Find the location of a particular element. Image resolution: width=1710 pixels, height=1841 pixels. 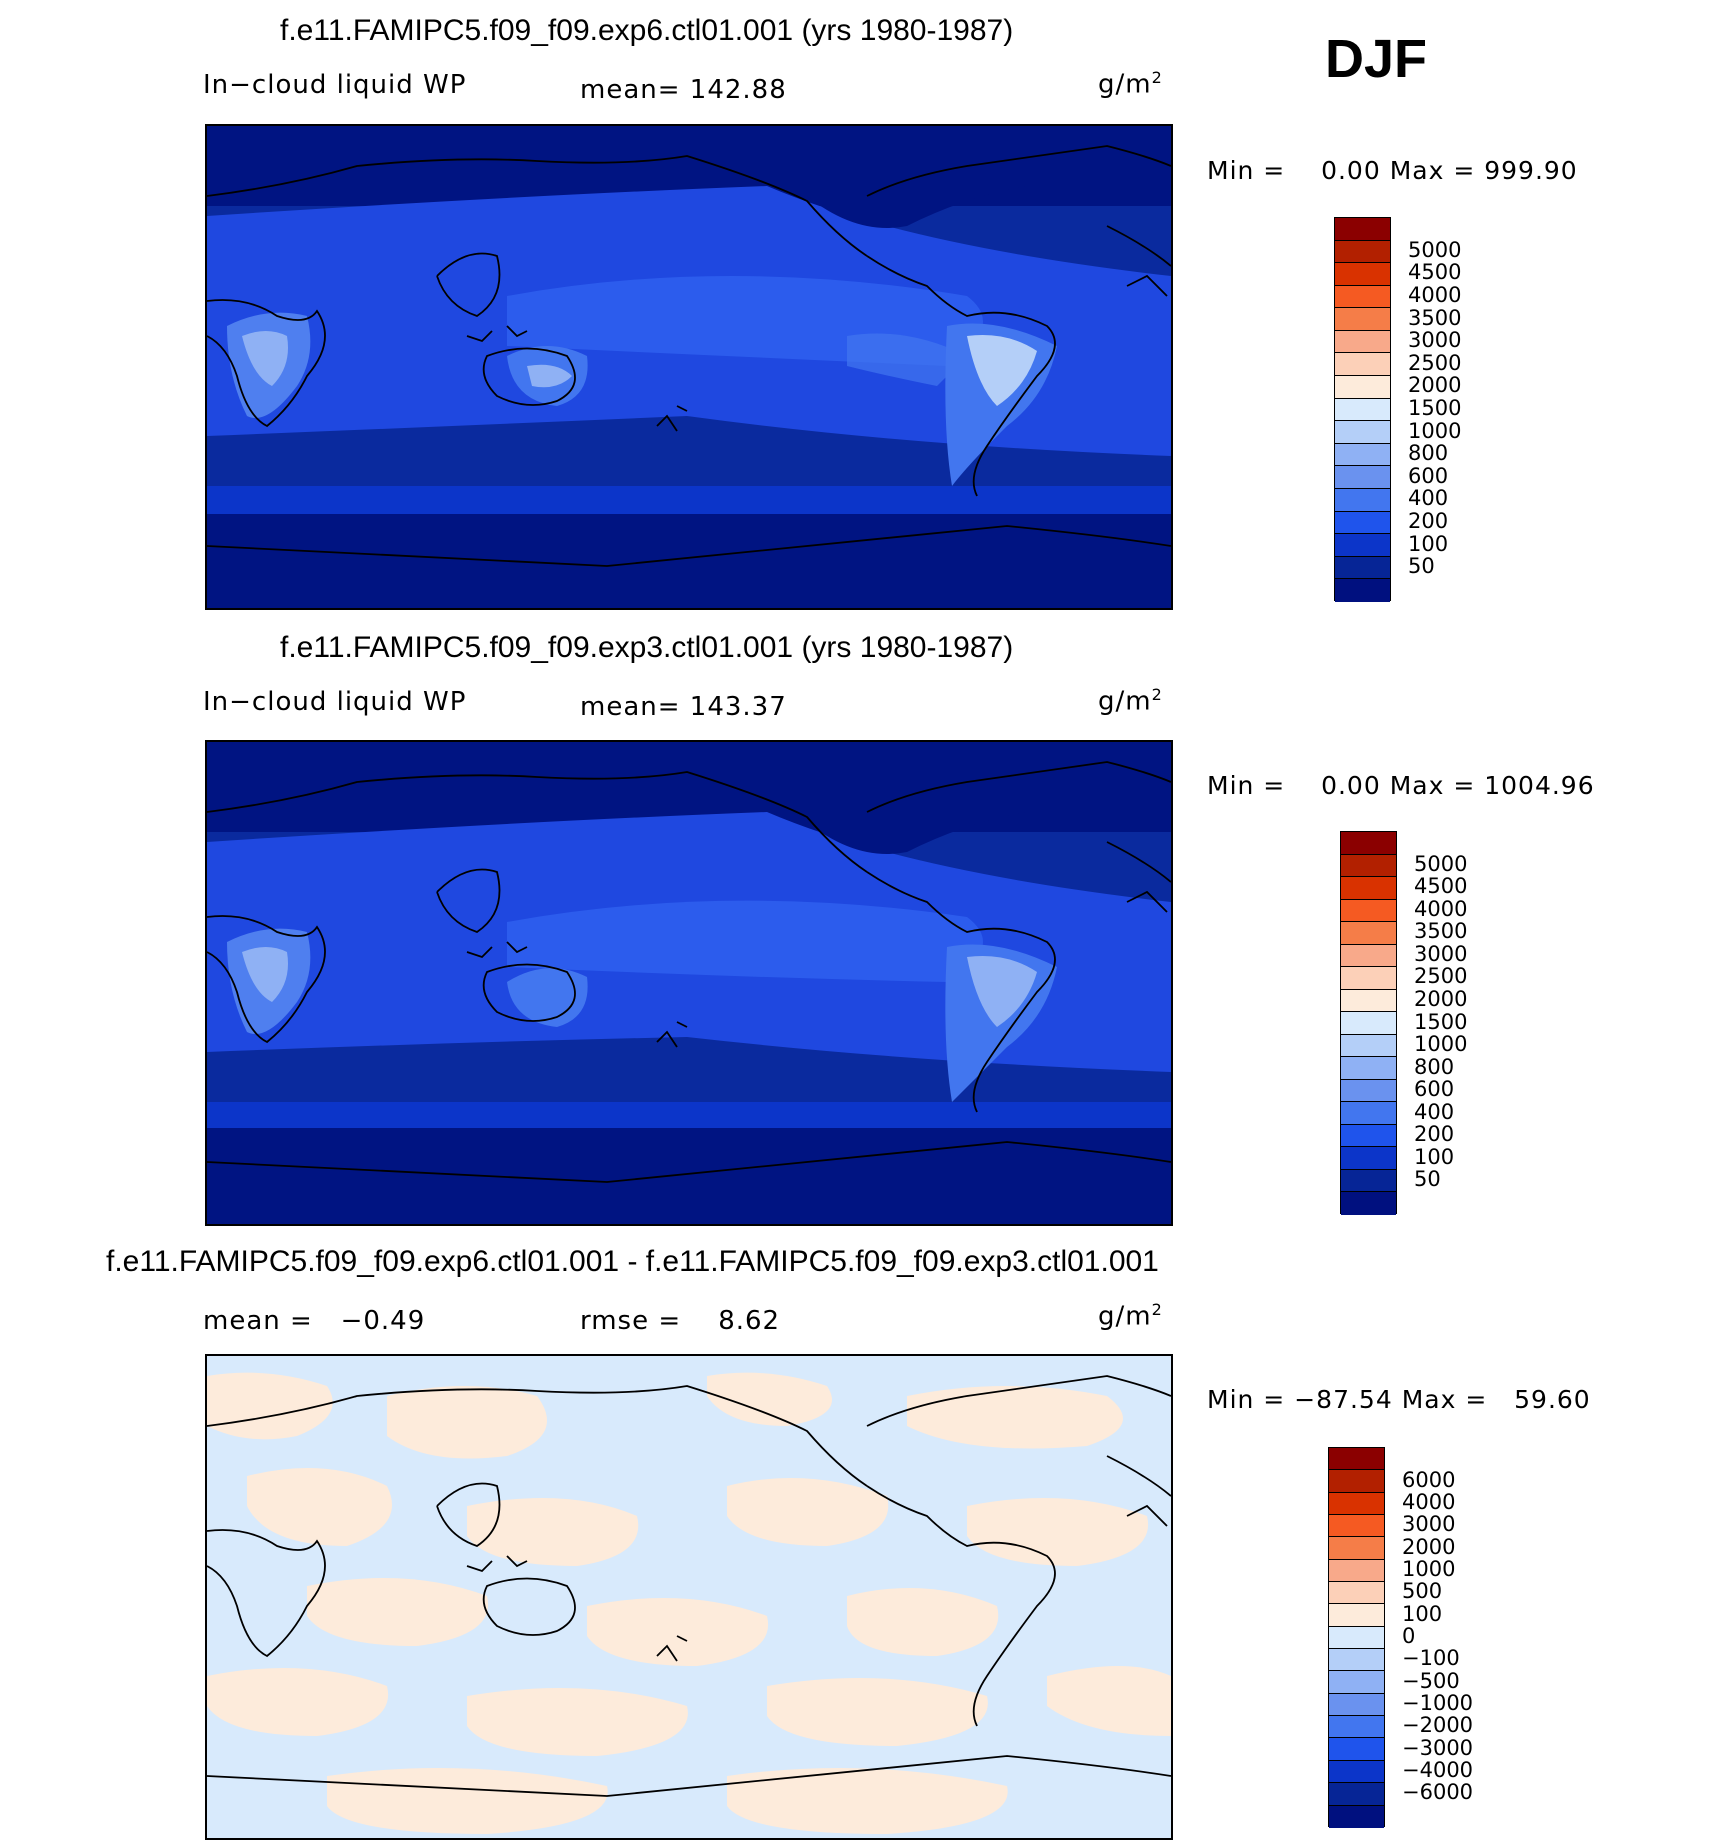

panel-3-rmse-label: rmse = 8.62 is located at coordinates (680, 1321).